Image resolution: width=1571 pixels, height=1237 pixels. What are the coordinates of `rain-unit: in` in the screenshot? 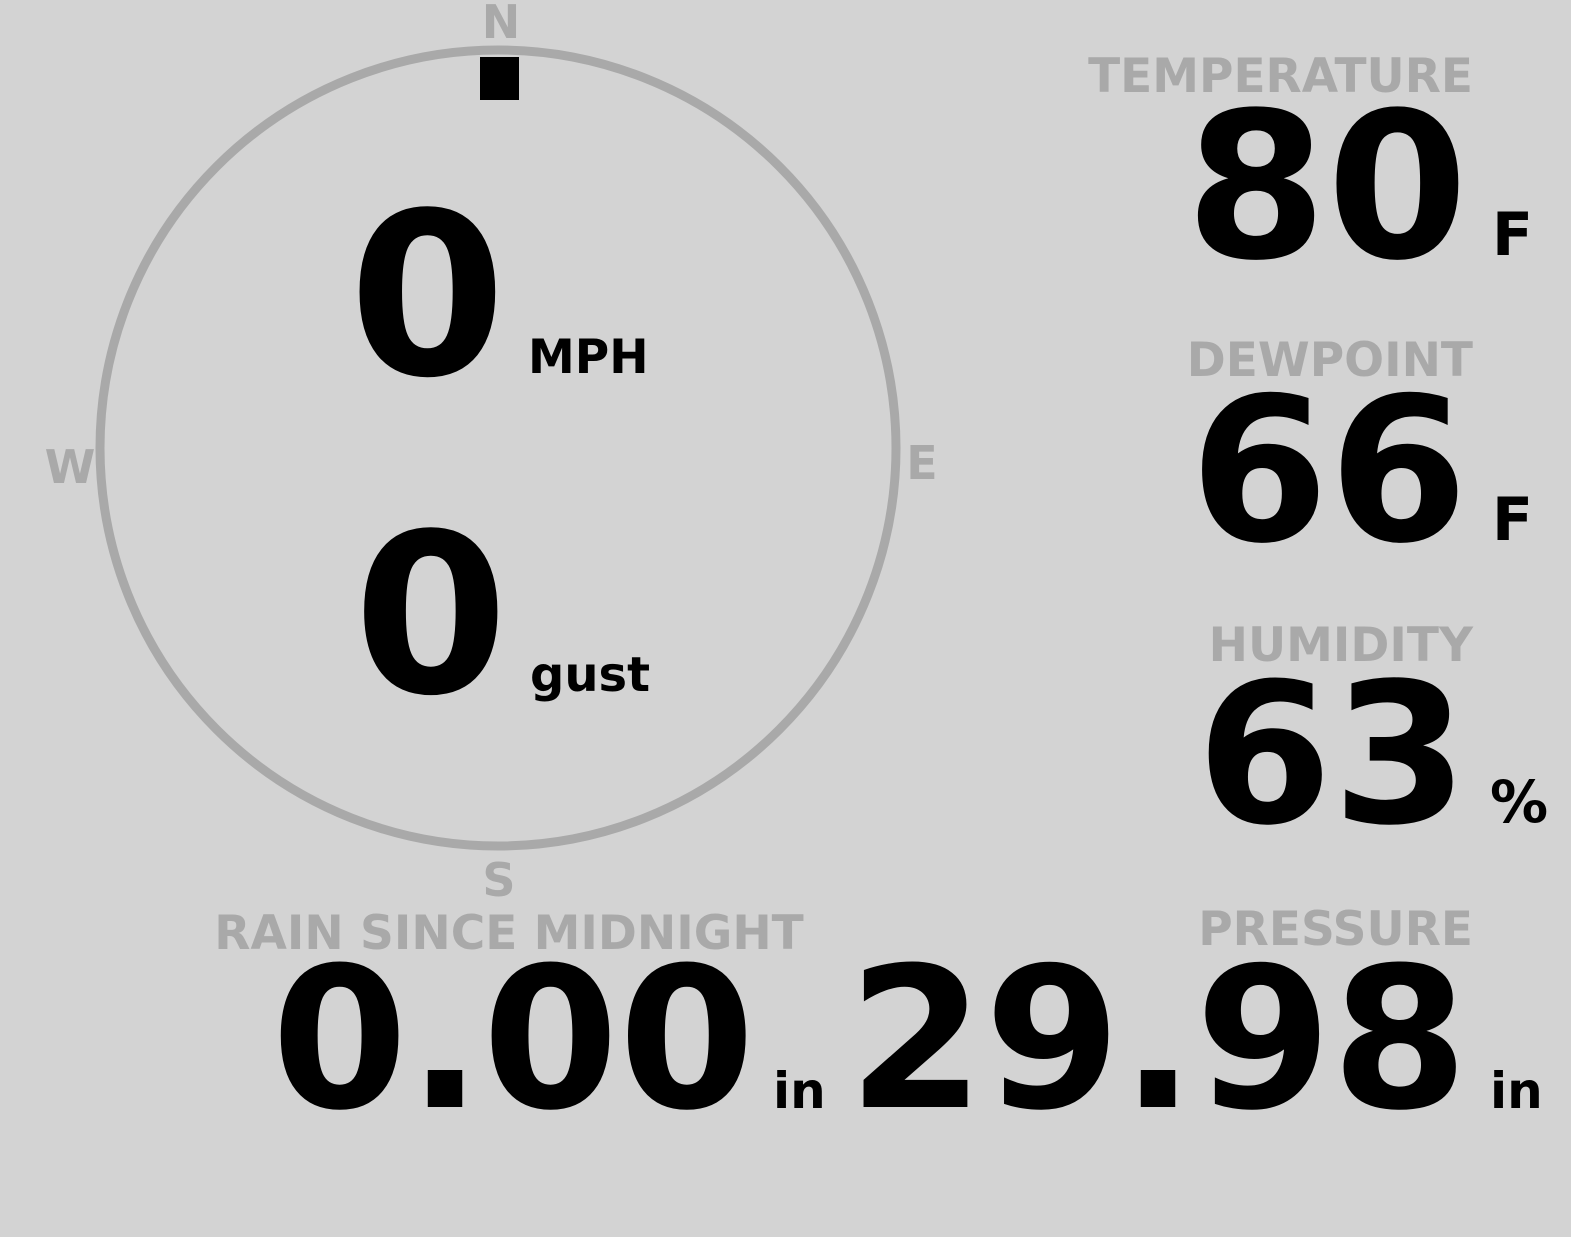 It's located at (799, 1091).